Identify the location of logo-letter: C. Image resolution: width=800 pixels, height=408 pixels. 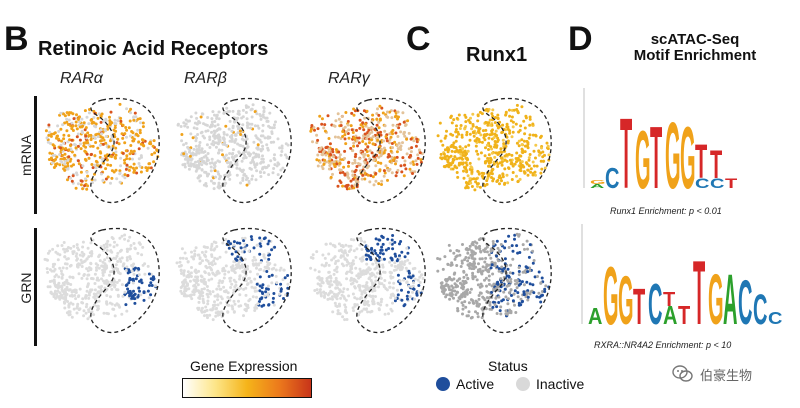
(760, 310).